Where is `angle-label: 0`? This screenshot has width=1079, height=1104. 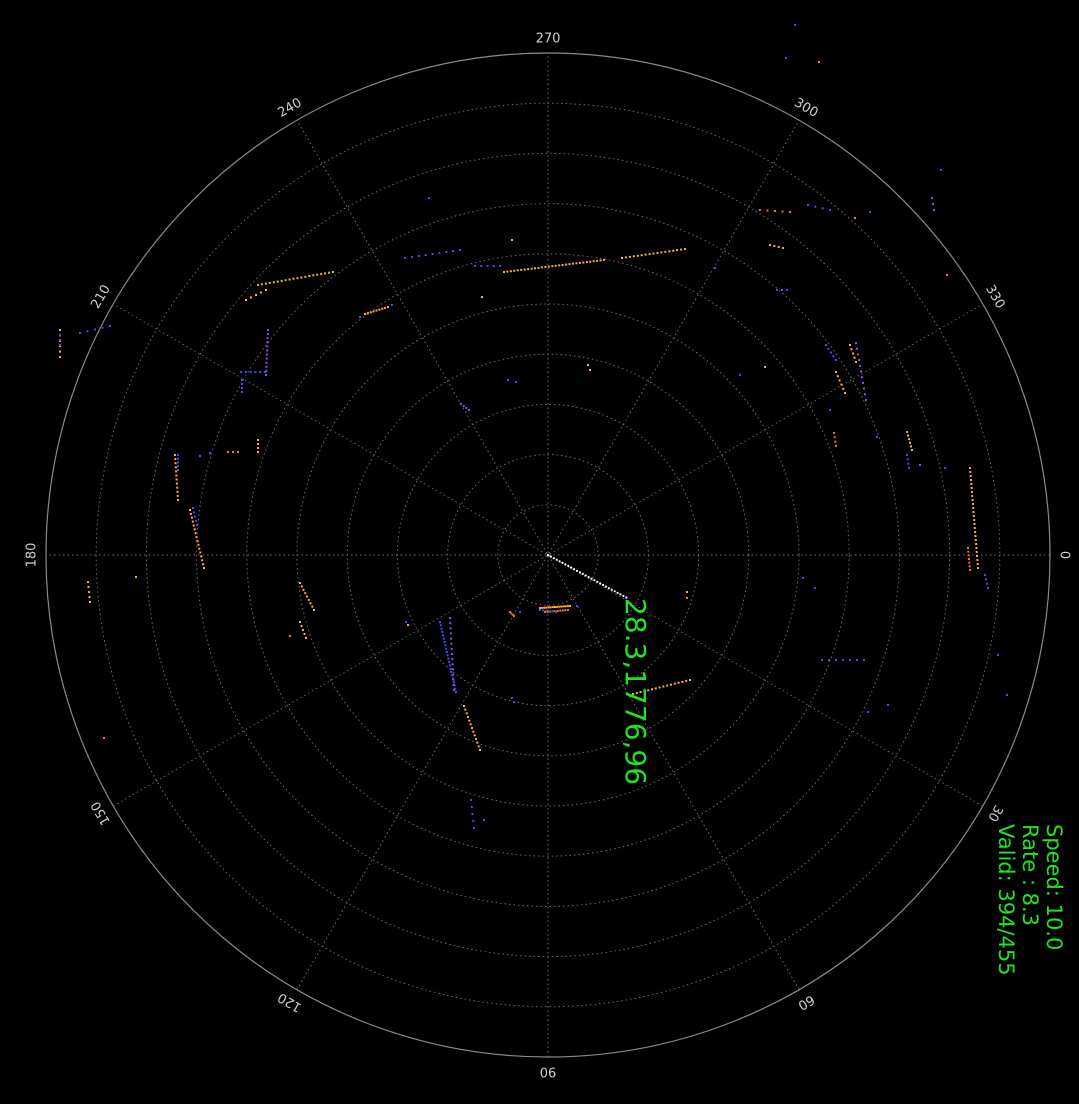 angle-label: 0 is located at coordinates (1064, 555).